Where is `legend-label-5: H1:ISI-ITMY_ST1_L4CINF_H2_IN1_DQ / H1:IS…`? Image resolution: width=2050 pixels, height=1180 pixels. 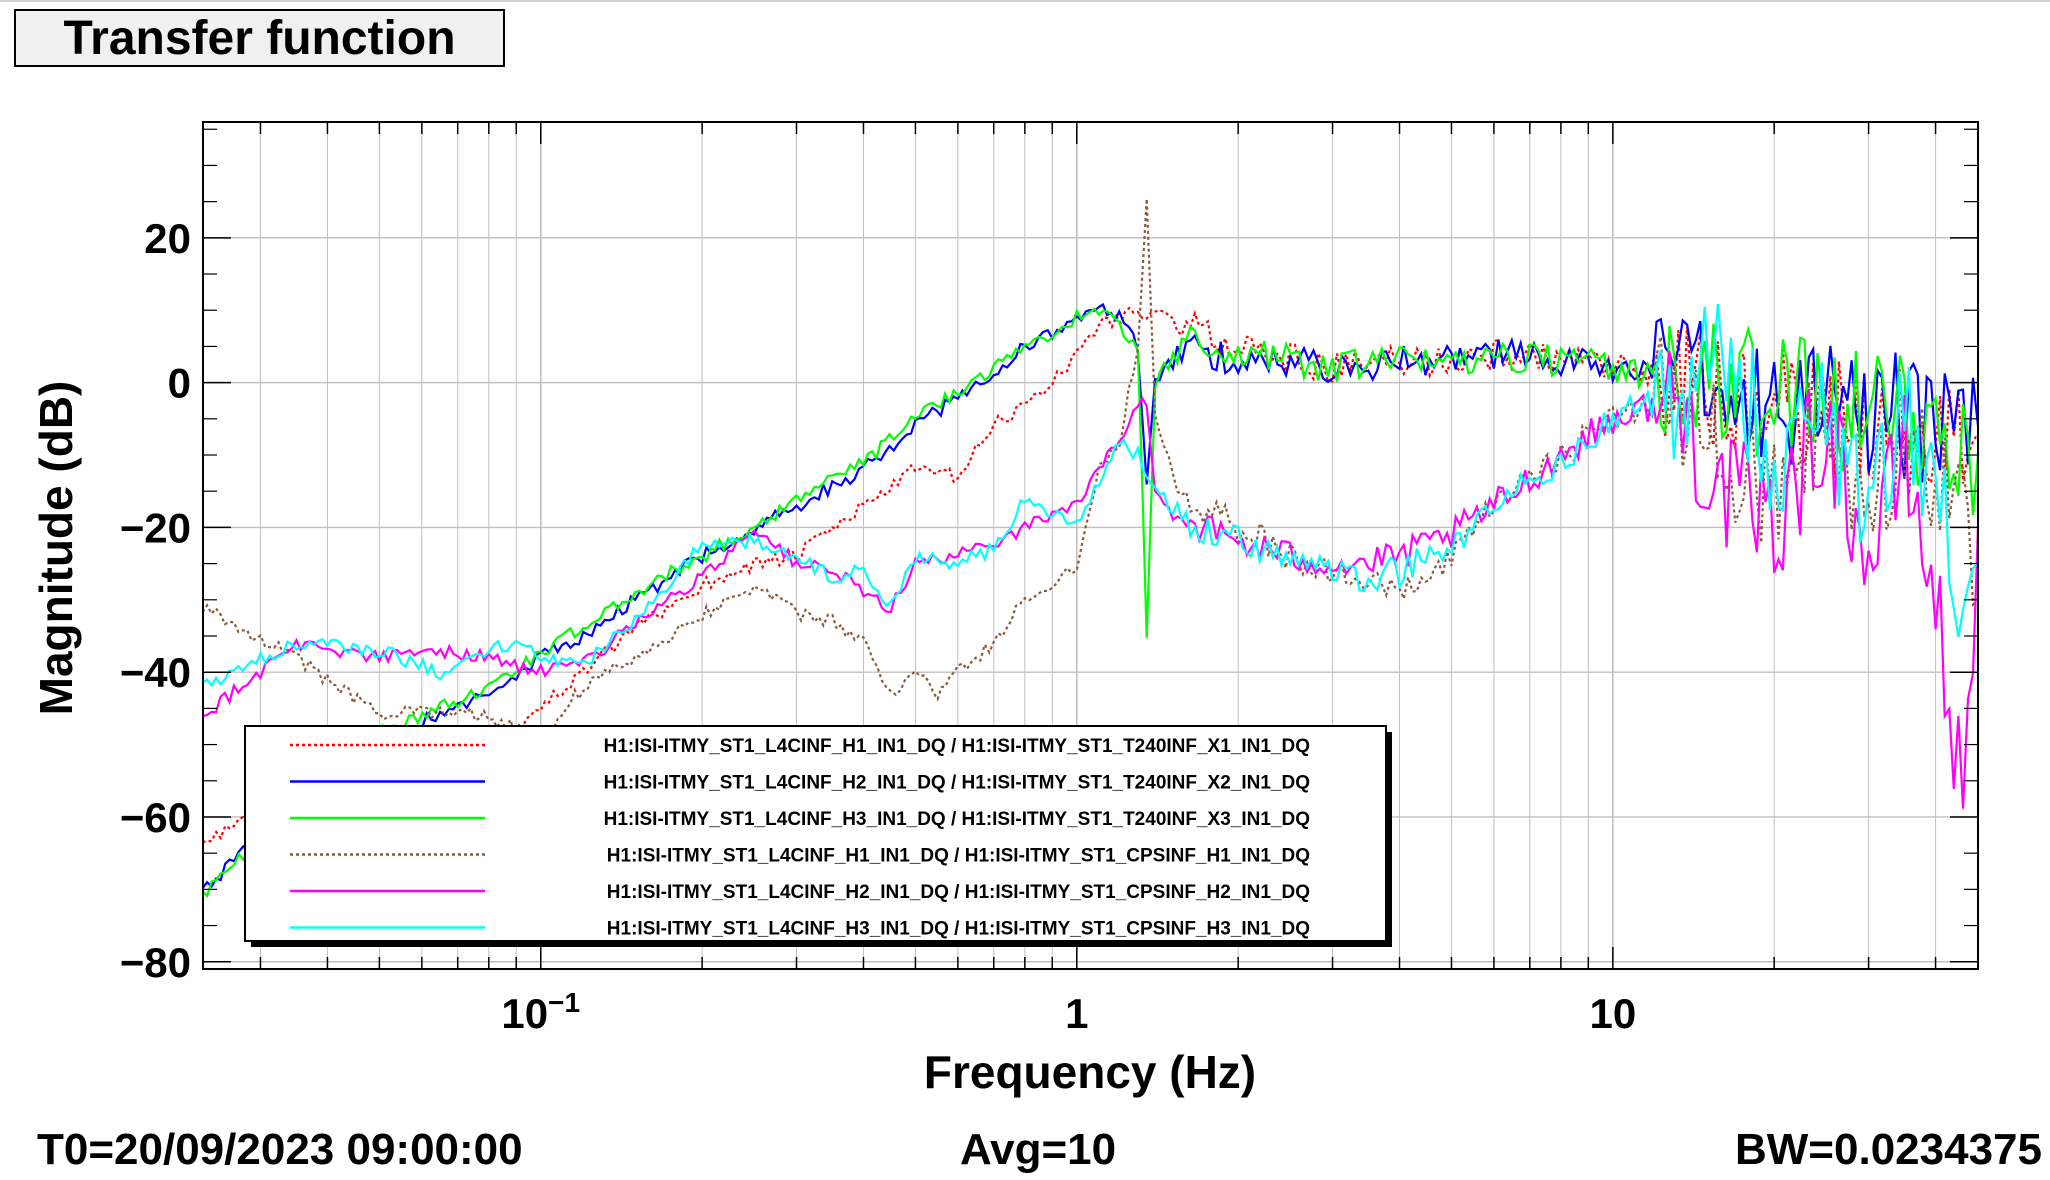 legend-label-5: H1:ISI-ITMY_ST1_L4CINF_H2_IN1_DQ / H1:IS… is located at coordinates (958, 892).